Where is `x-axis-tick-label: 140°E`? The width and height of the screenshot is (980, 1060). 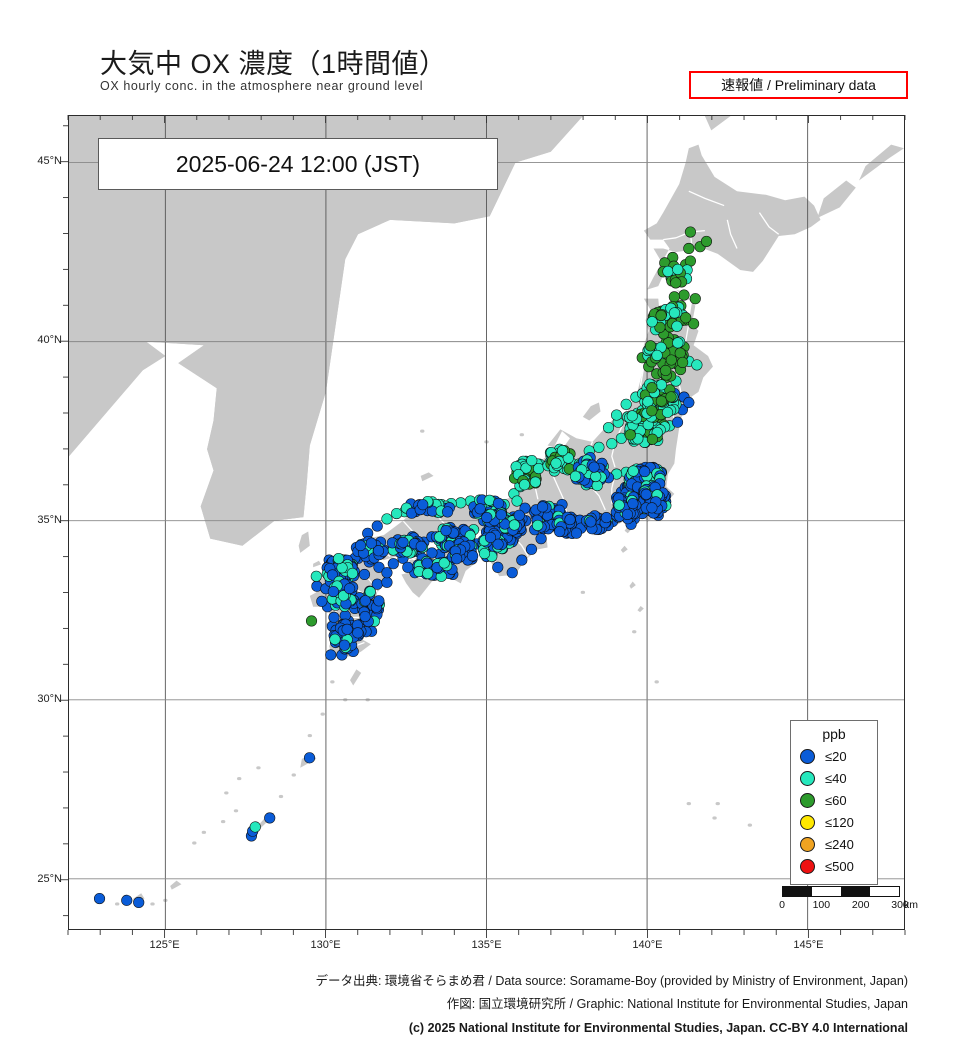
x-axis-tick-label: 140°E is located at coordinates (647, 945).